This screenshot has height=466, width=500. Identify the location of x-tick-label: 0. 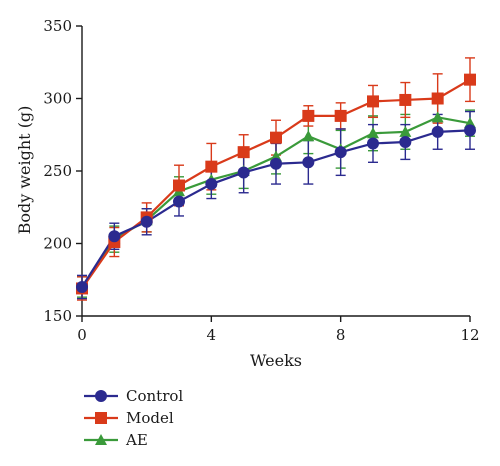
(82, 335).